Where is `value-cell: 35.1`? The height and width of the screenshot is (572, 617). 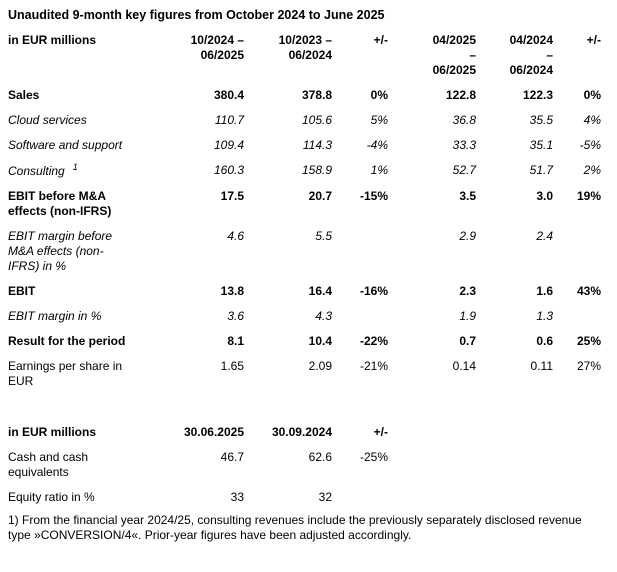 value-cell: 35.1 is located at coordinates (541, 145).